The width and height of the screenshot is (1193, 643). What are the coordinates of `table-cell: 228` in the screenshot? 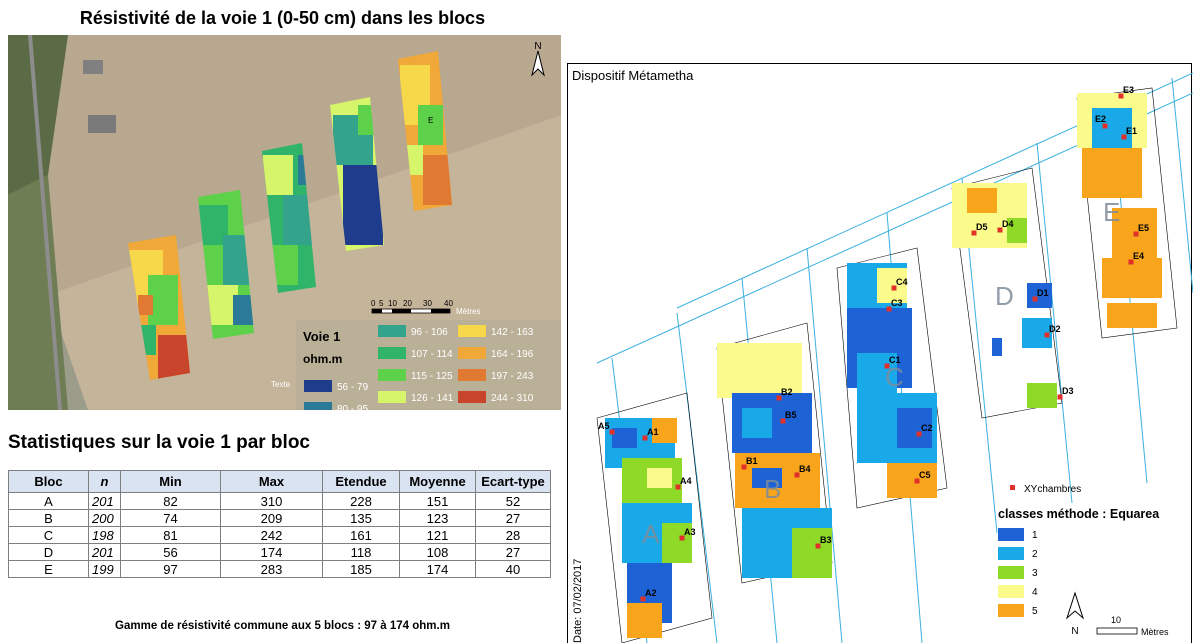 It's located at (361, 501).